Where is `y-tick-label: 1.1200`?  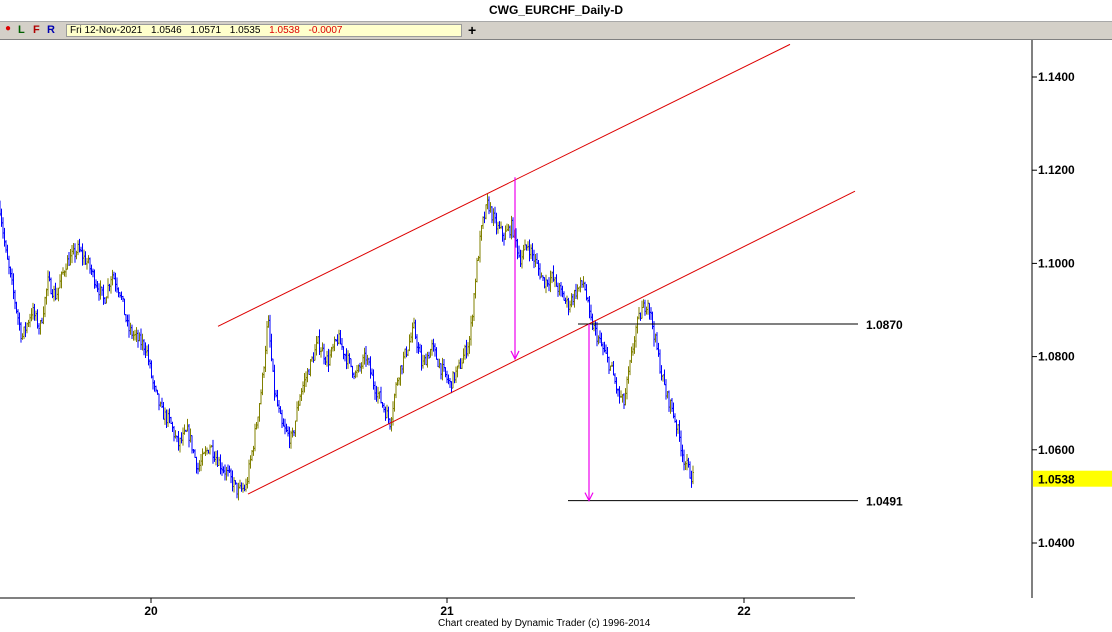
y-tick-label: 1.1200 is located at coordinates (1056, 170).